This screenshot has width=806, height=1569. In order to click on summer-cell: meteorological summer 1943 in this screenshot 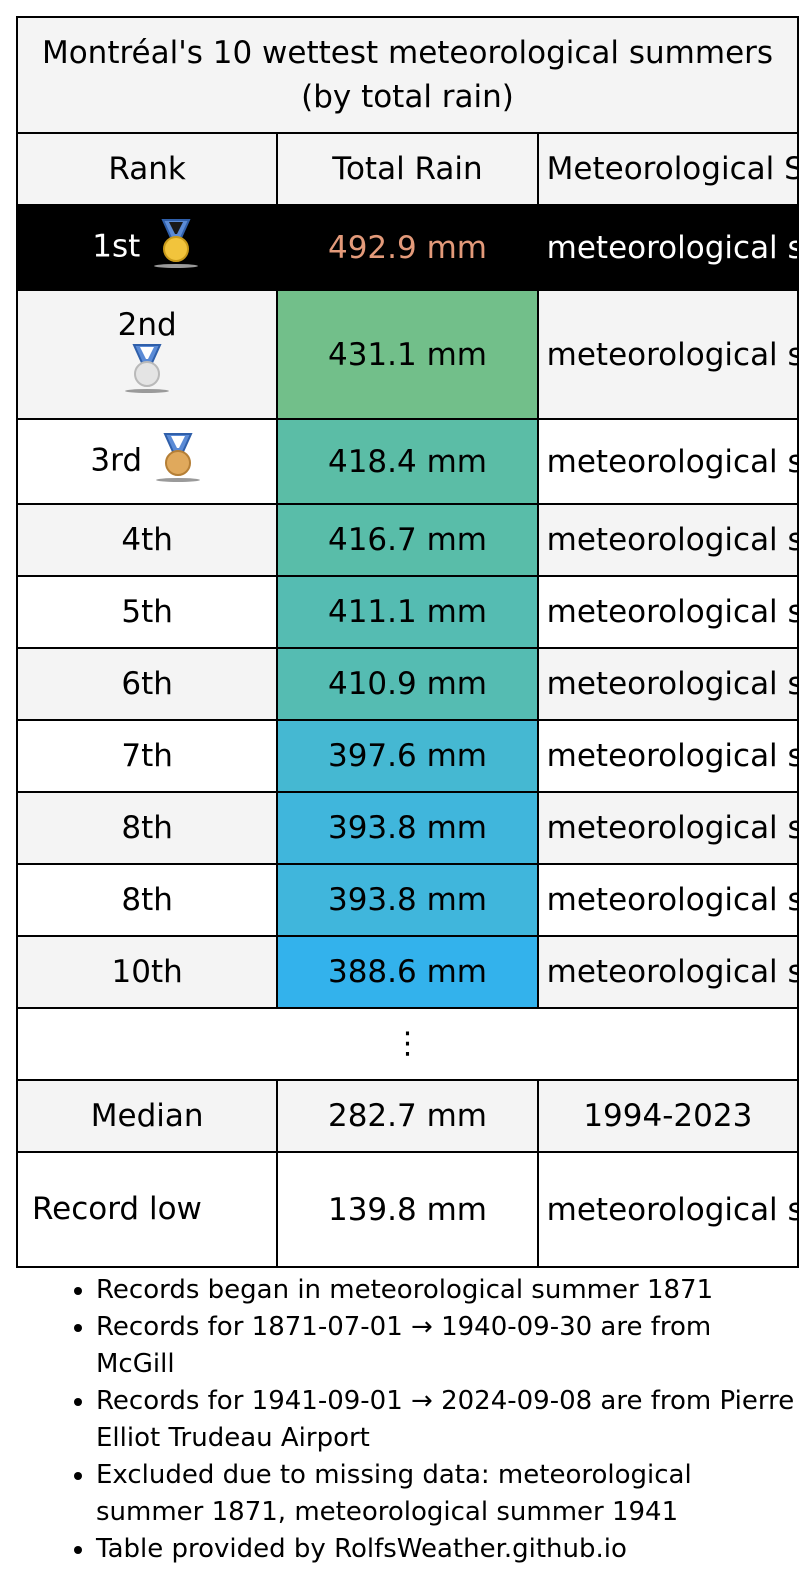, I will do `click(668, 684)`.